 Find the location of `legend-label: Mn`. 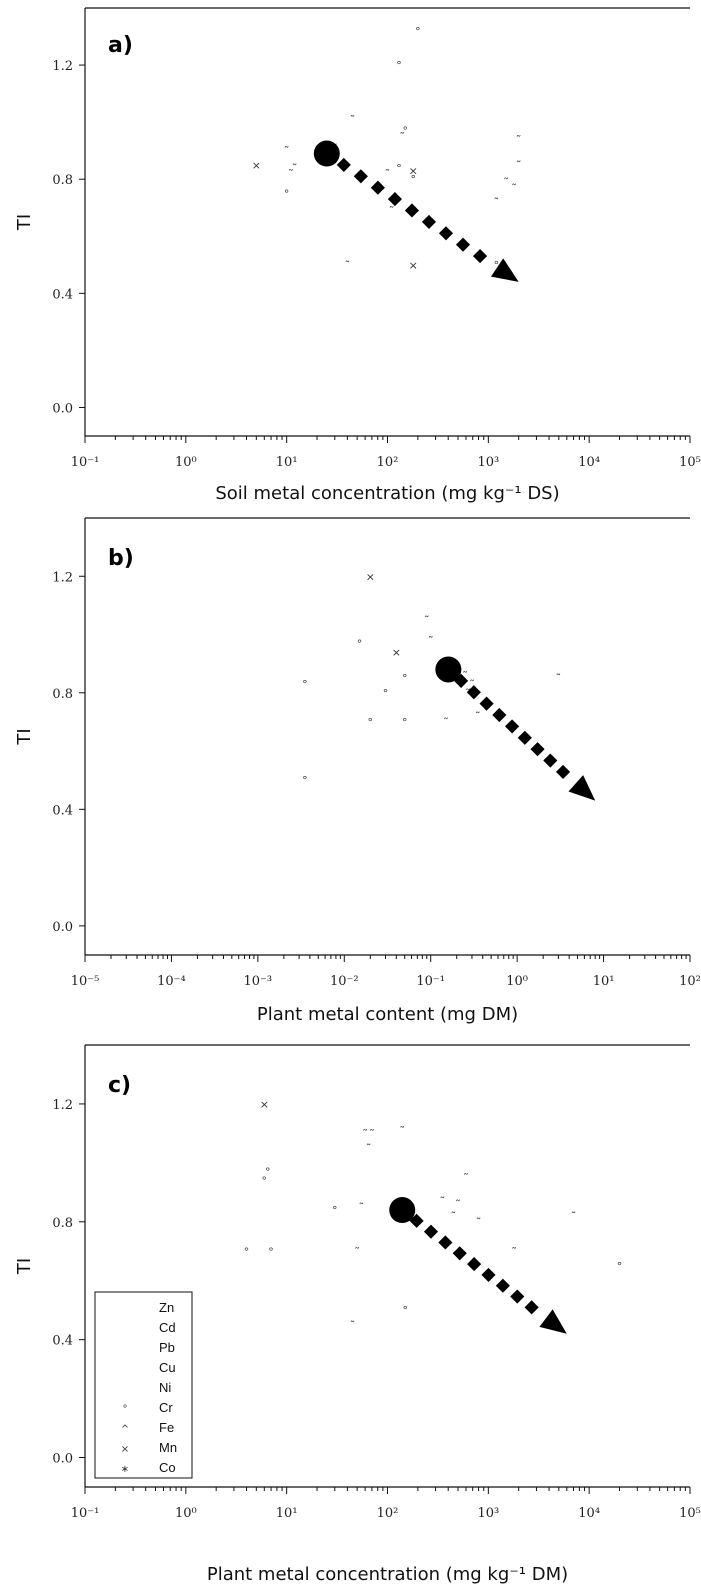

legend-label: Mn is located at coordinates (168, 1447).